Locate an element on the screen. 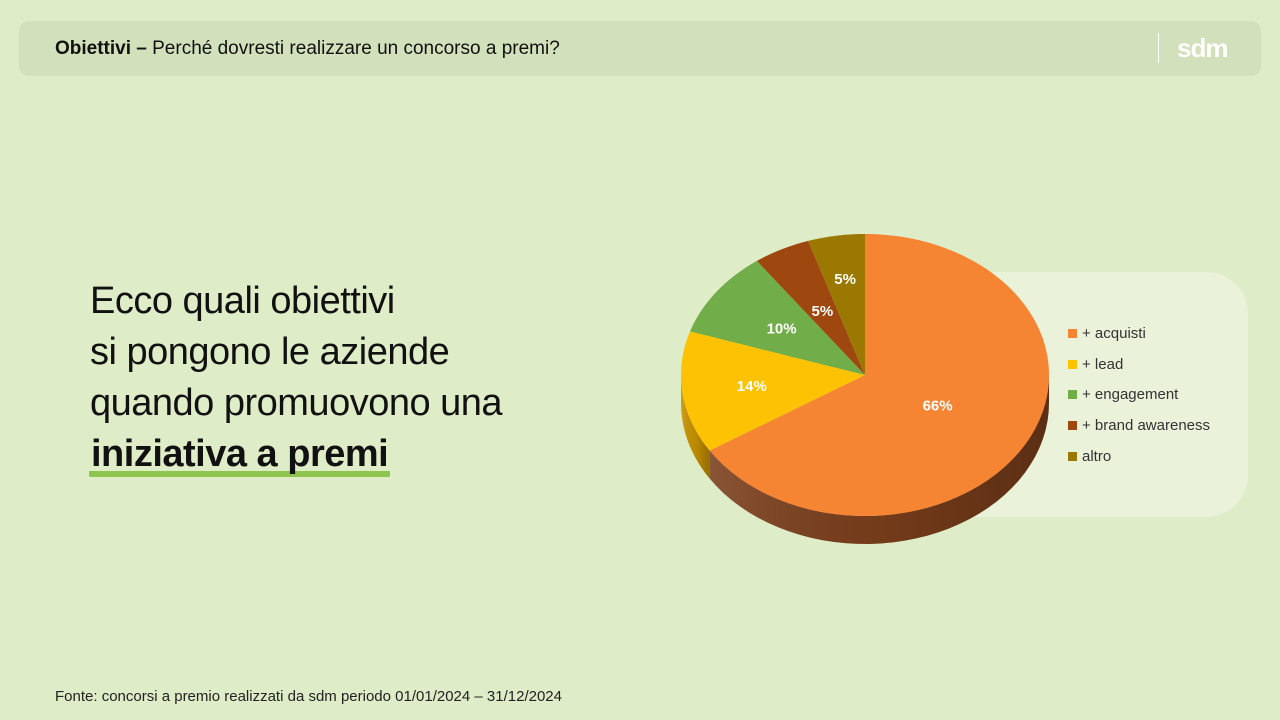 The width and height of the screenshot is (1280, 720). legend-swatch-brand-awareness is located at coordinates (1072, 425).